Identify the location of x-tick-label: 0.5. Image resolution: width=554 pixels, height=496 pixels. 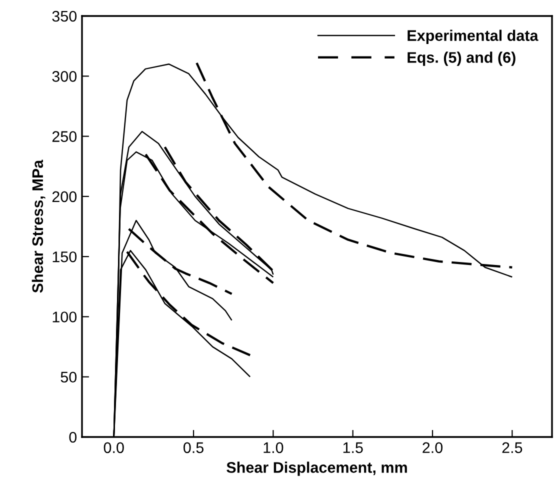
(194, 448).